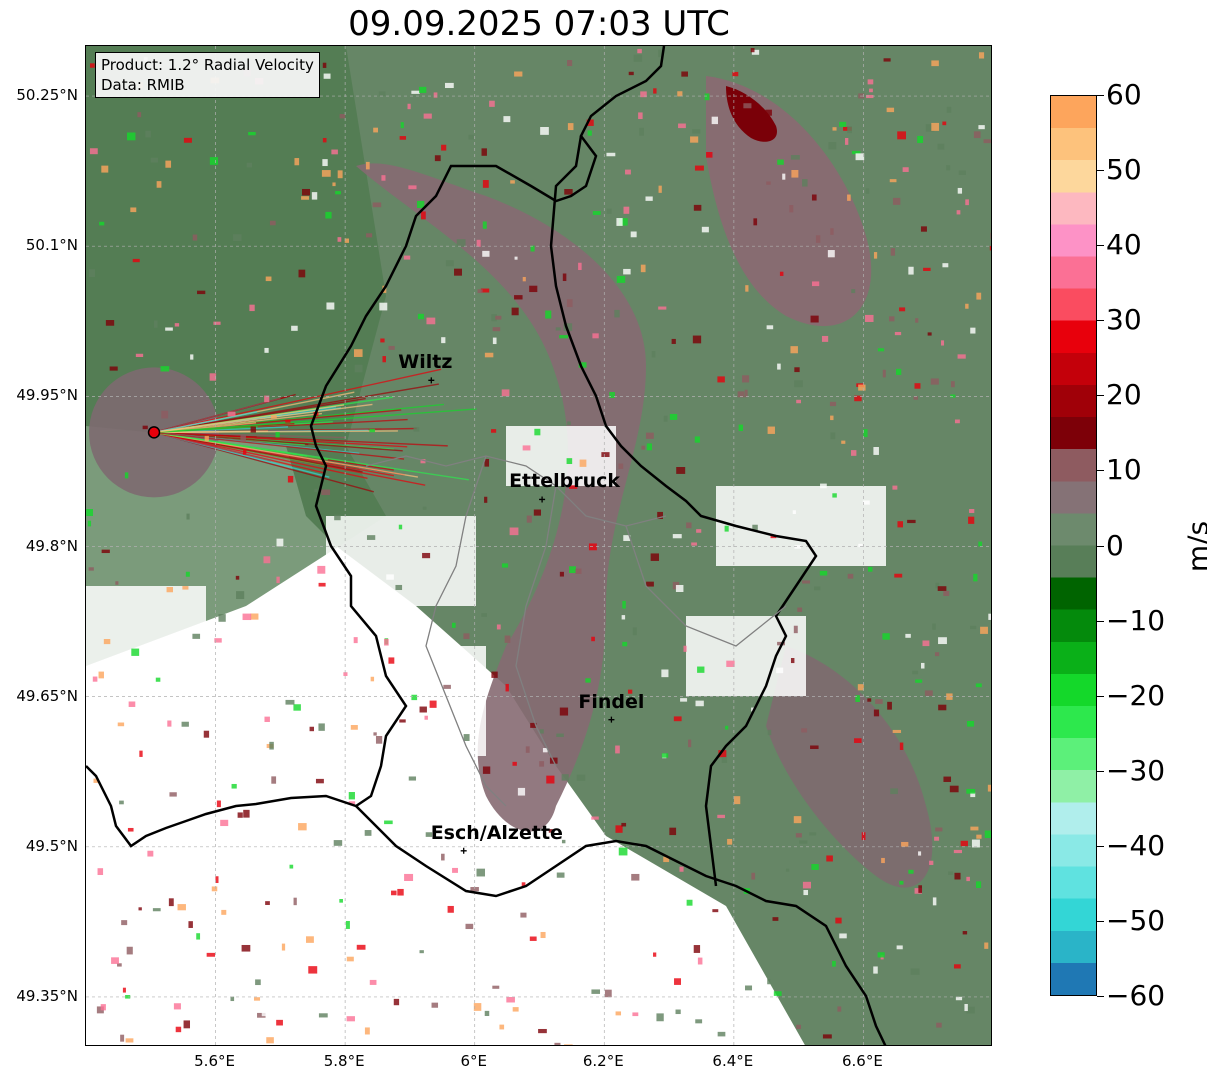  I want to click on city-label: Esch/Alzette, so click(496, 832).